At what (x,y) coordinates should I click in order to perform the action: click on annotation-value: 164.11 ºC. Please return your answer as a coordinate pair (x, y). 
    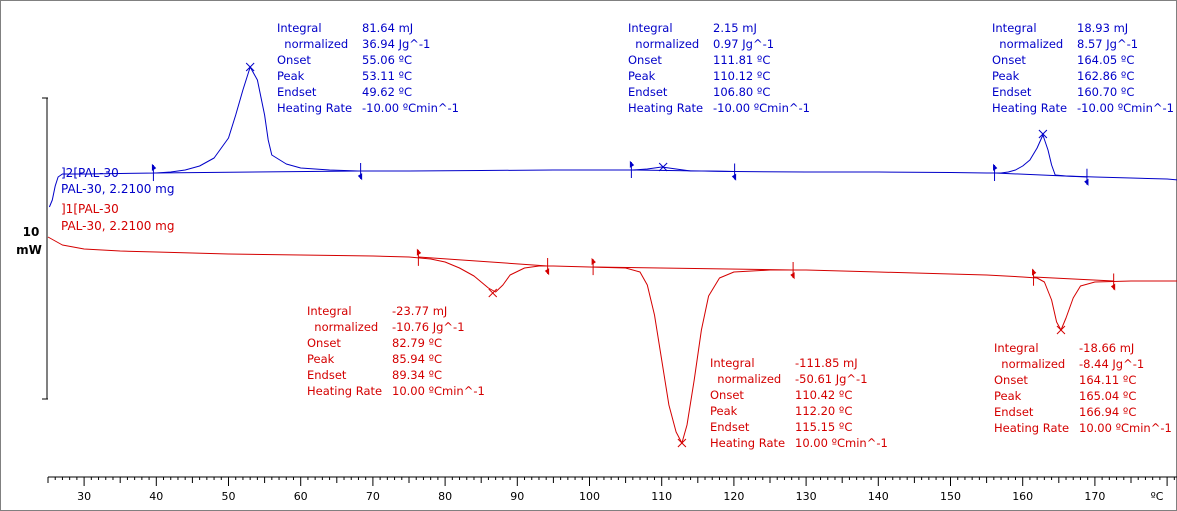
    Looking at the image, I should click on (1107, 380).